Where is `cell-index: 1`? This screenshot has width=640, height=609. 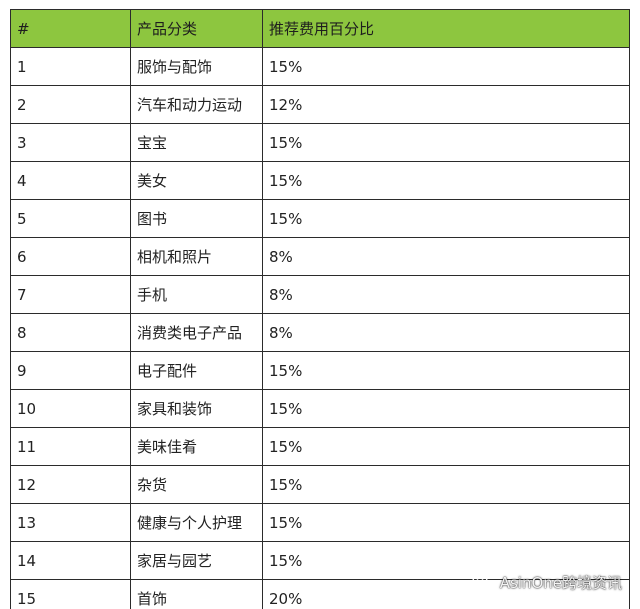 cell-index: 1 is located at coordinates (70, 66).